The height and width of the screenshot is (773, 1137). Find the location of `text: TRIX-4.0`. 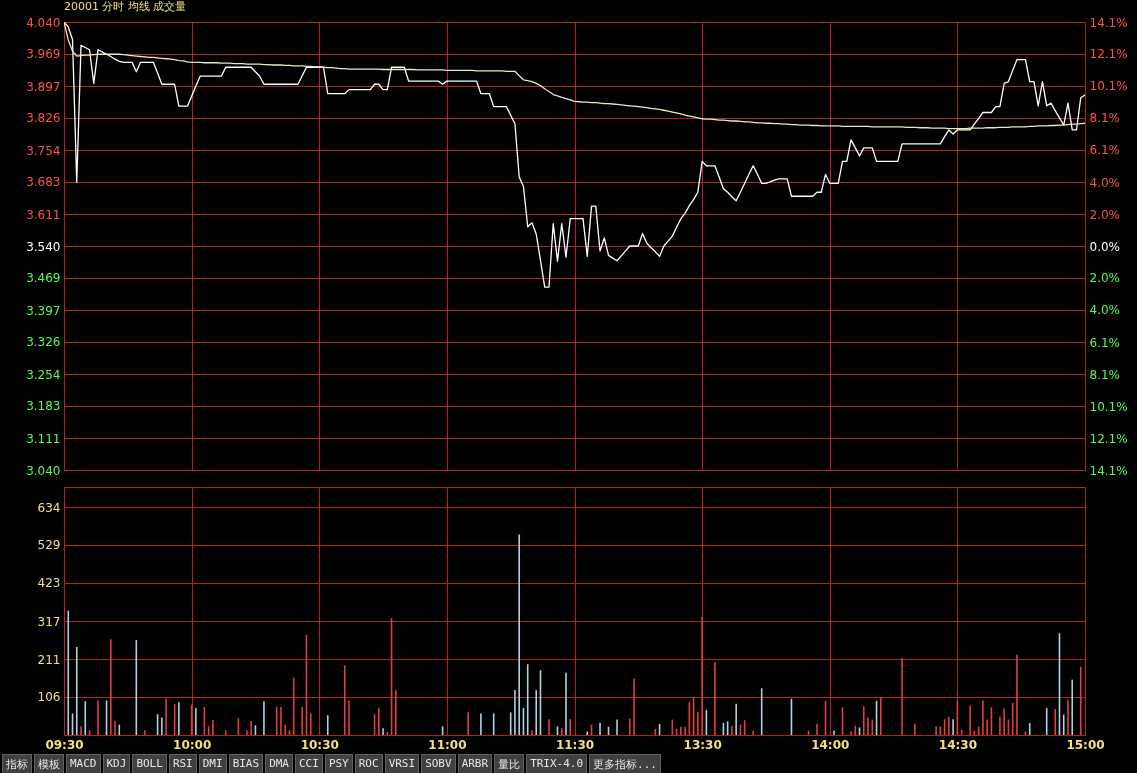

text: TRIX-4.0 is located at coordinates (557, 763).